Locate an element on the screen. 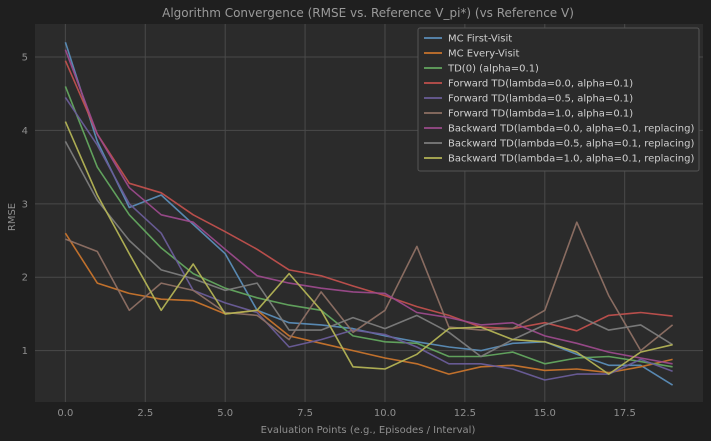 This screenshot has height=441, width=711. legend-box is located at coordinates (558, 99).